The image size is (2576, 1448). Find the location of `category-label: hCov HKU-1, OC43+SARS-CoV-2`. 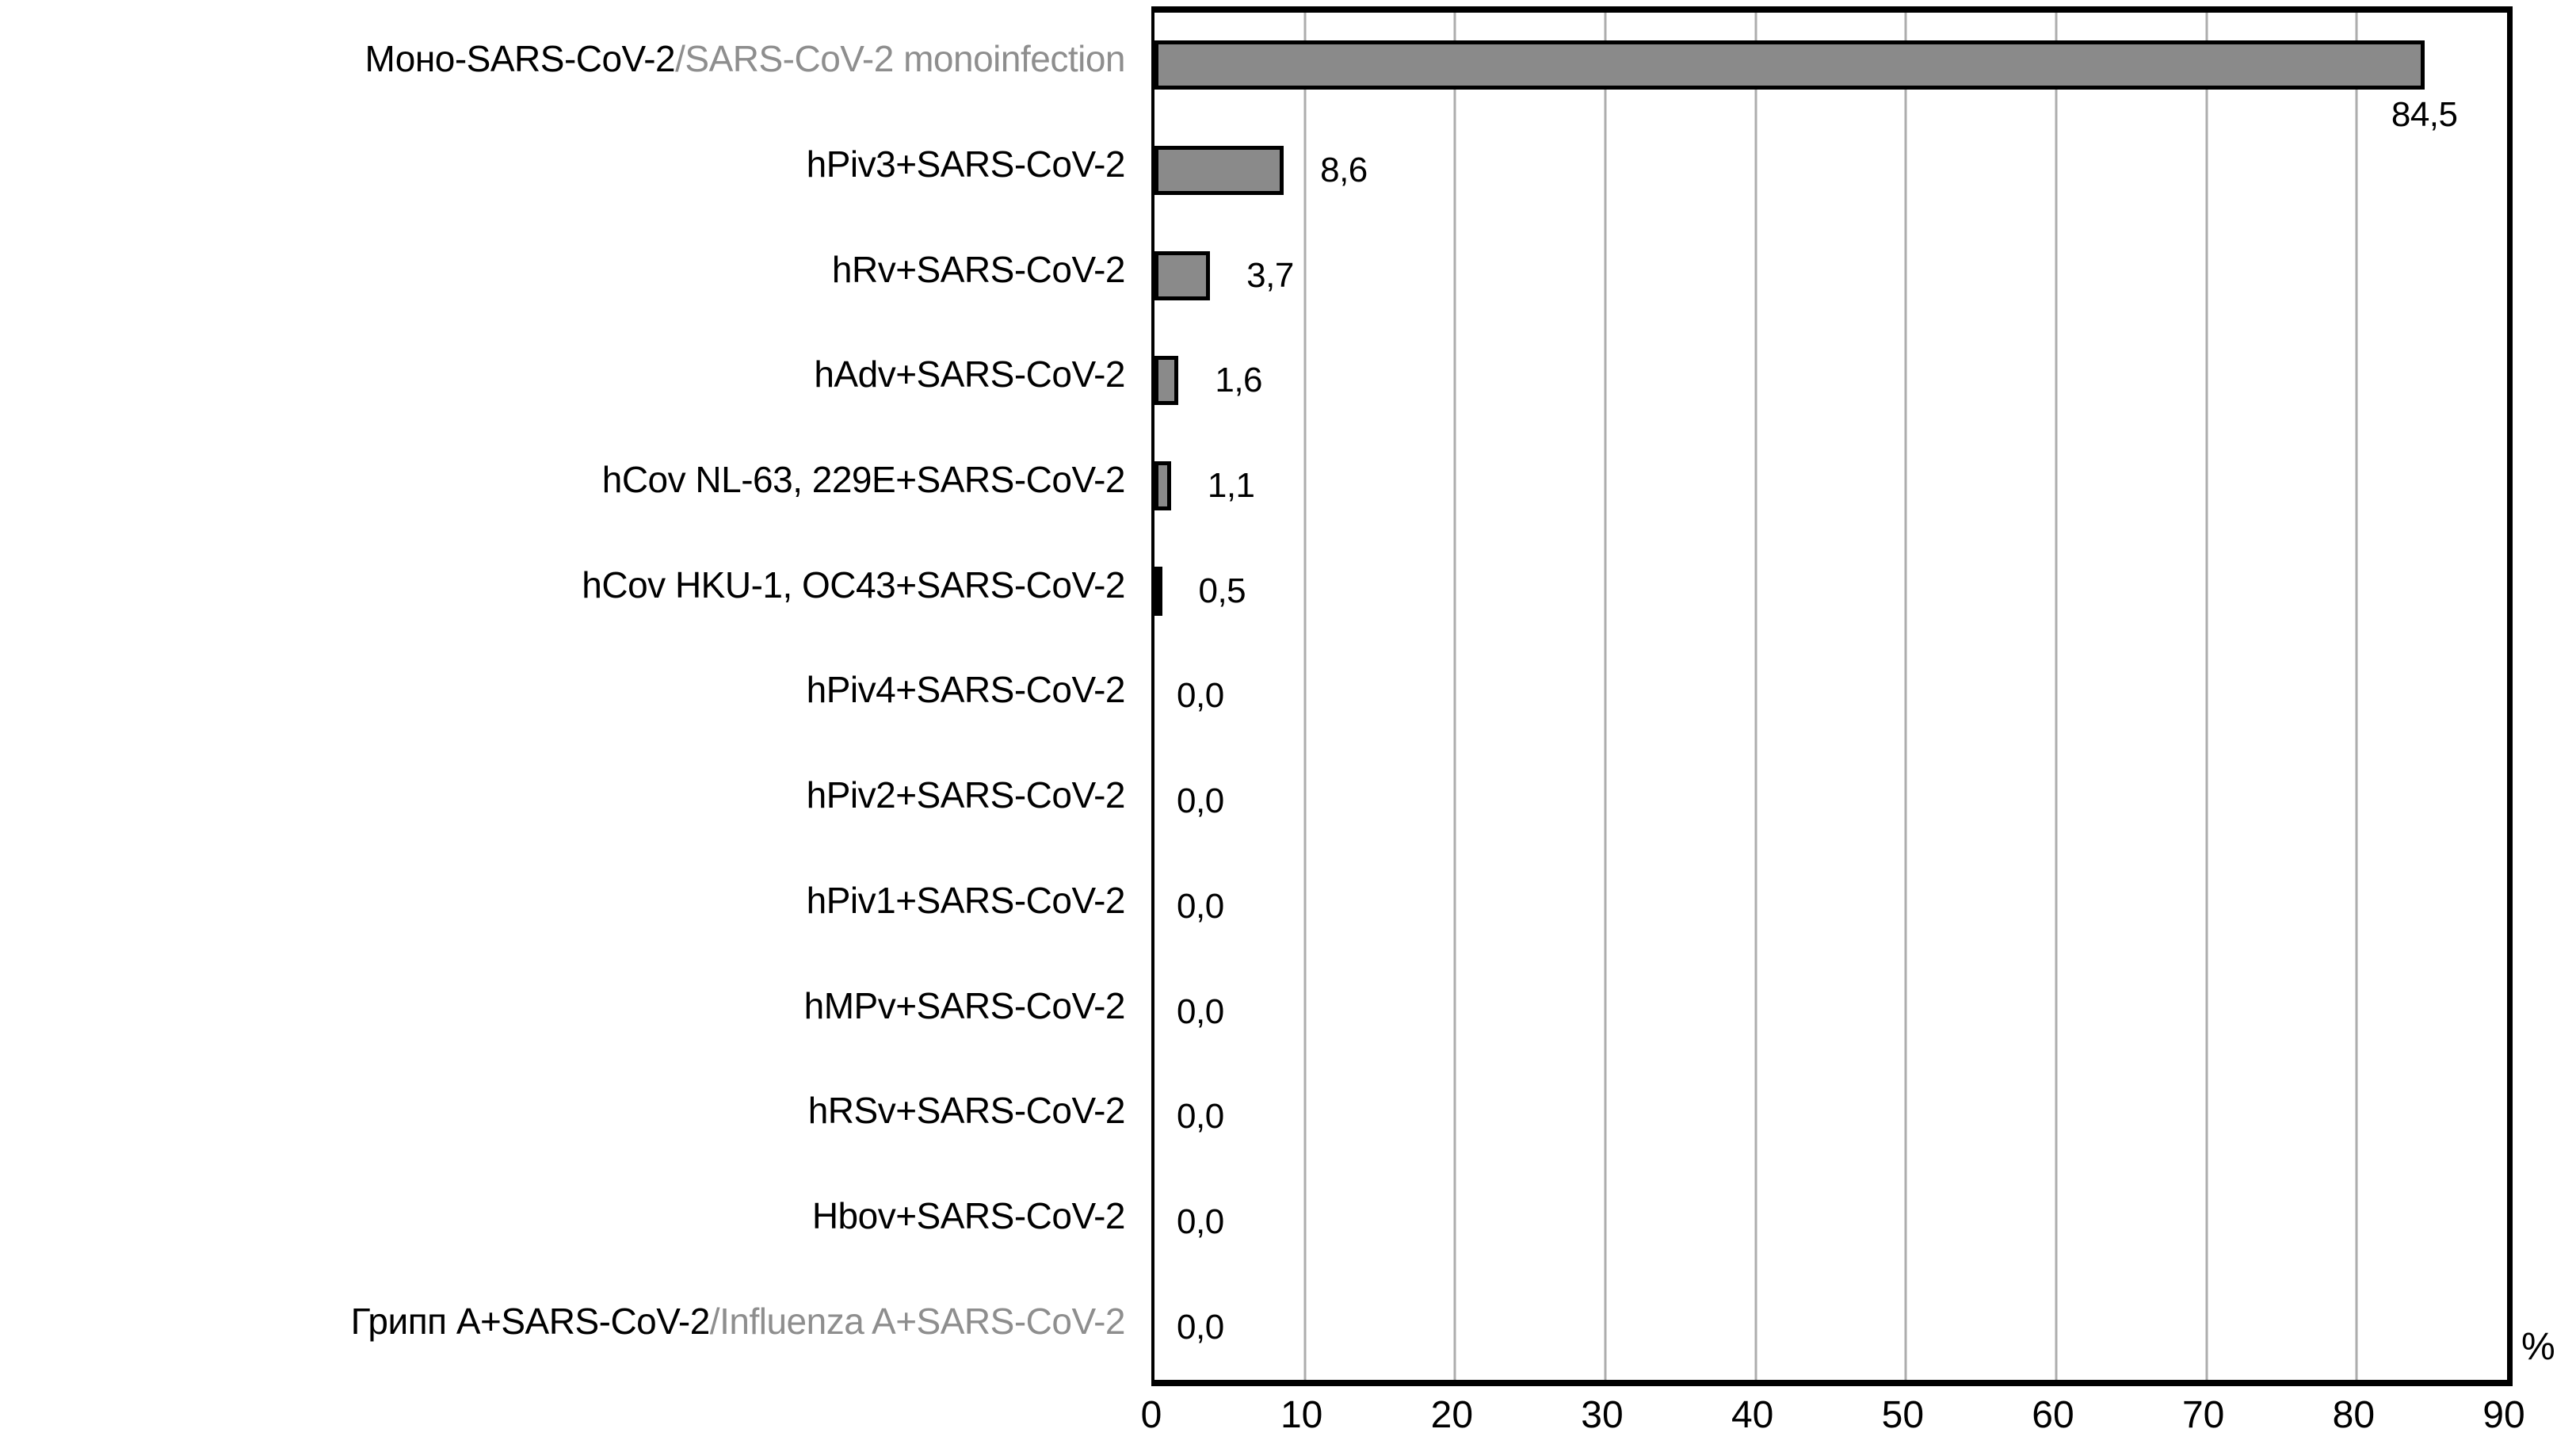

category-label: hCov HKU-1, OC43+SARS-CoV-2 is located at coordinates (562, 584).